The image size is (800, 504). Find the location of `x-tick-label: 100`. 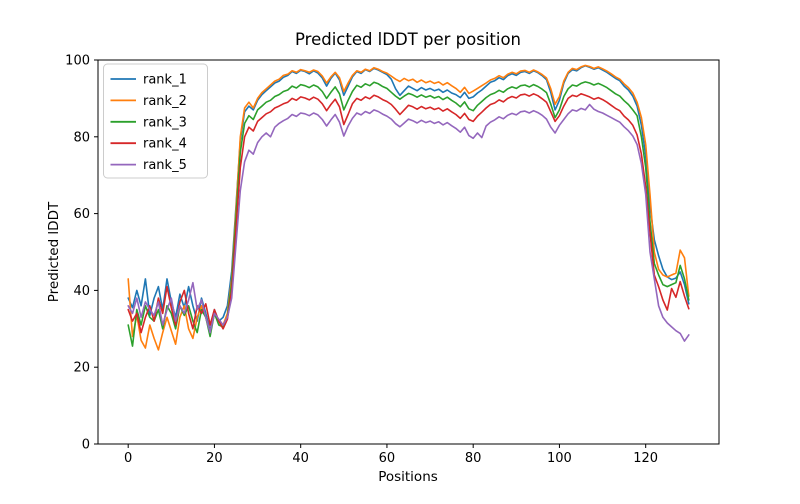

x-tick-label: 100 is located at coordinates (559, 458).